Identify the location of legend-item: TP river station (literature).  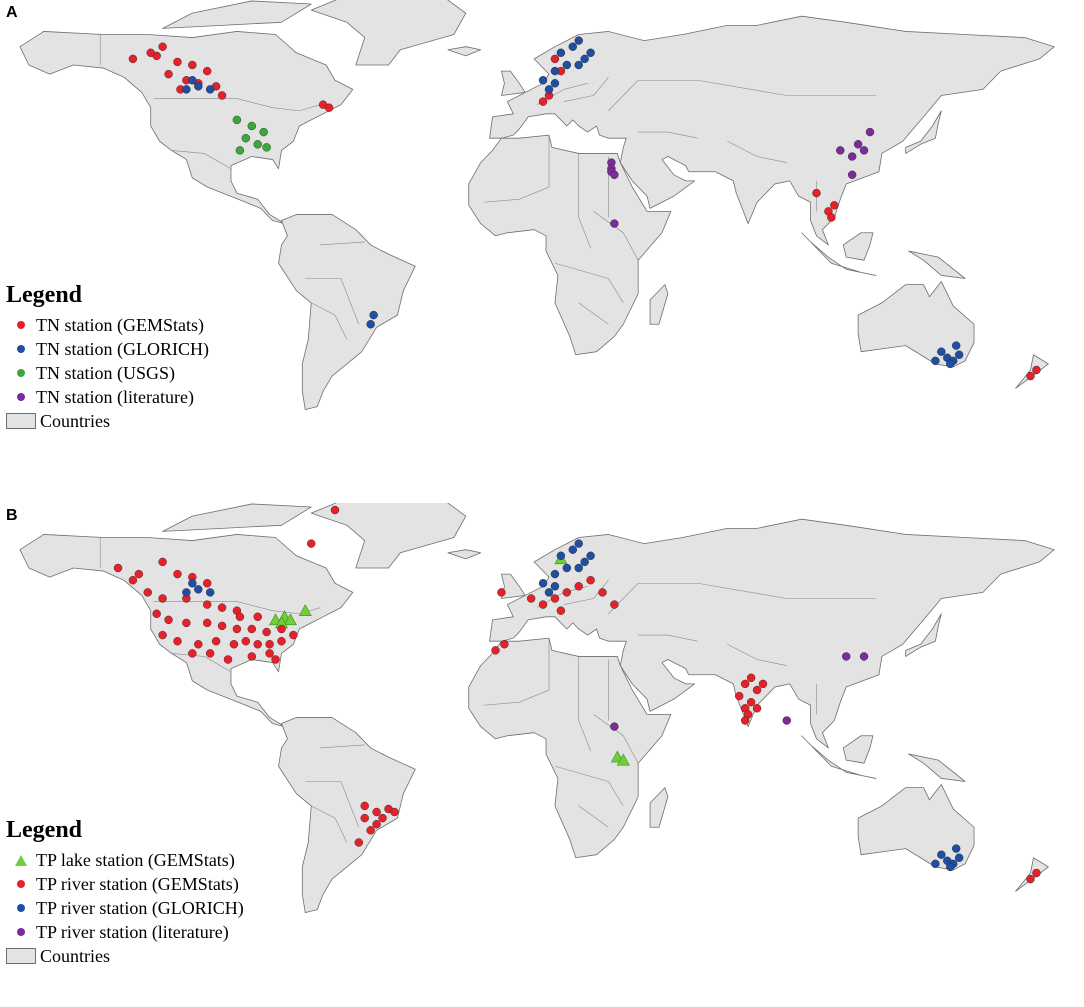
(125, 932).